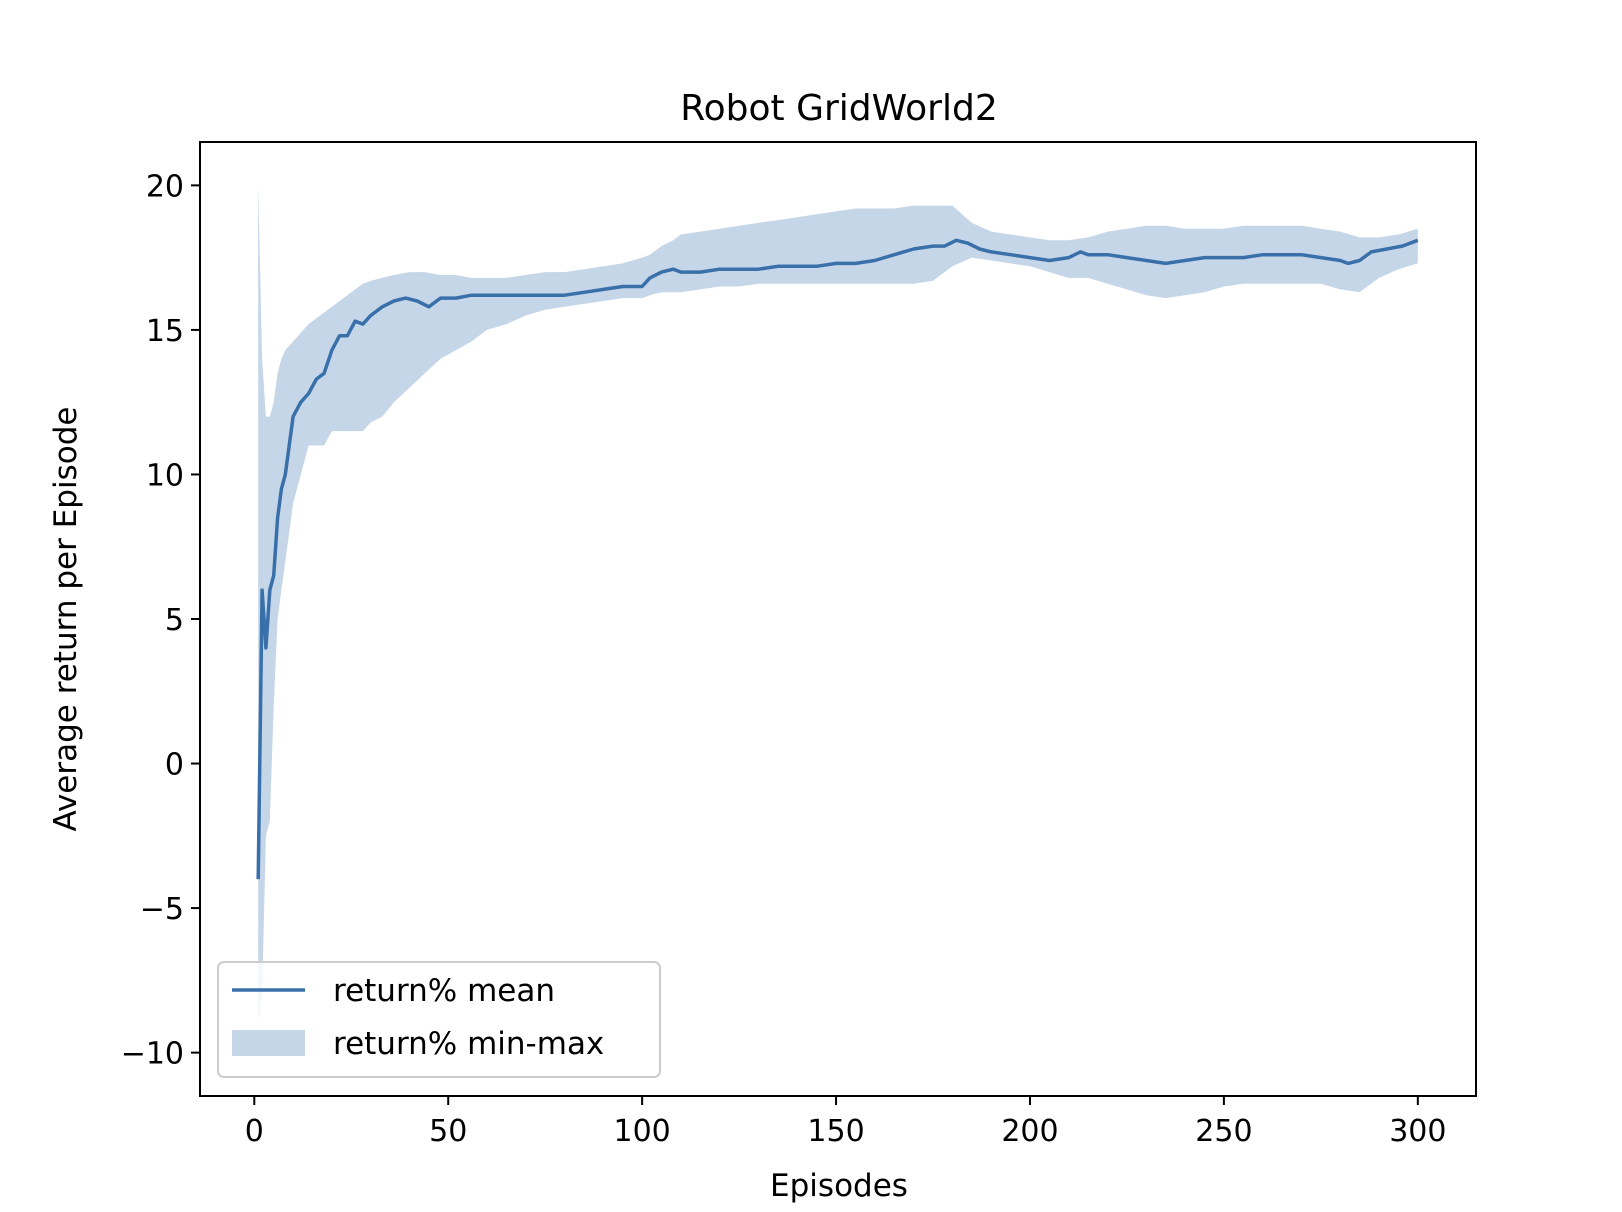  Describe the element at coordinates (254, 1131) in the screenshot. I see `x-tick-label: 0` at that location.